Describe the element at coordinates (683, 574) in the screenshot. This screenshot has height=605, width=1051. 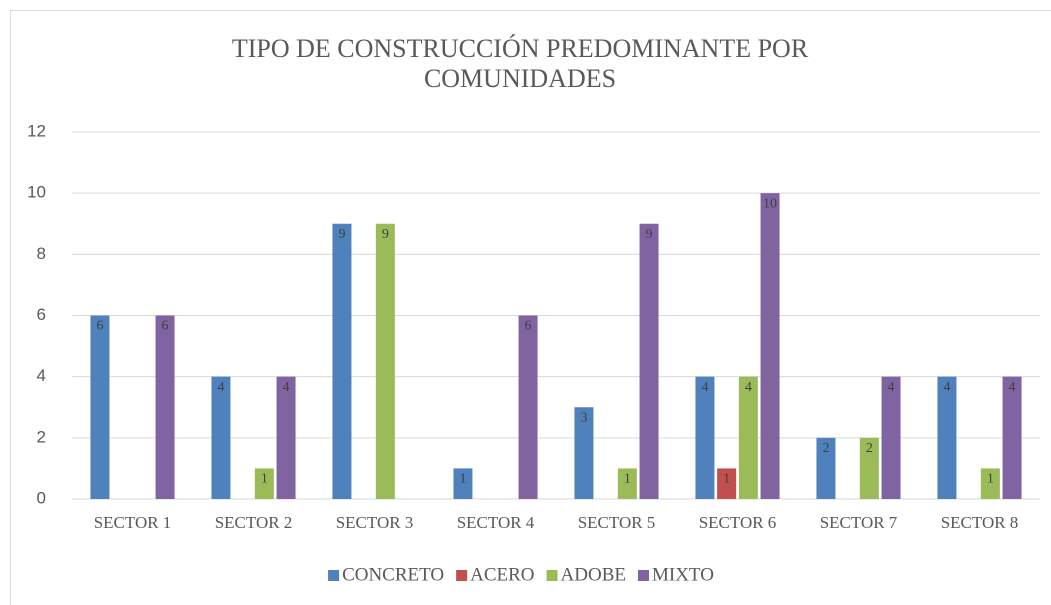
I see `legend-label: MIXTO` at that location.